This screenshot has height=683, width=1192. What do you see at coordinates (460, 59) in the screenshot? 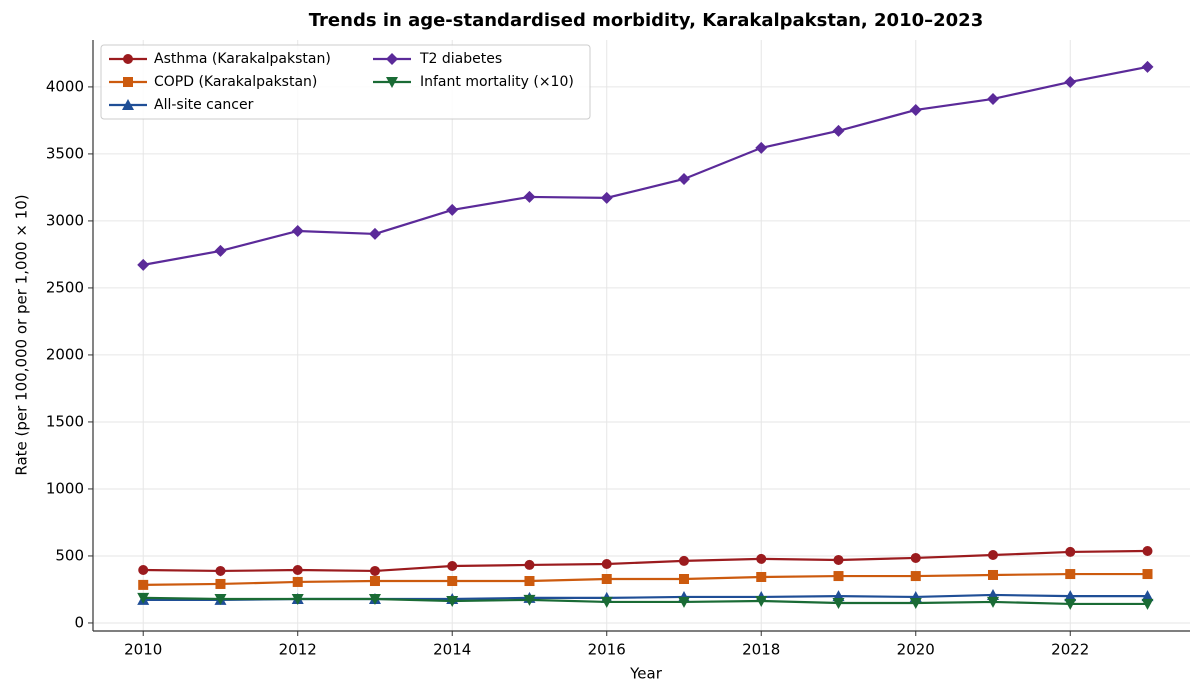
I see `legend-label: T2 diabetes` at bounding box center [460, 59].